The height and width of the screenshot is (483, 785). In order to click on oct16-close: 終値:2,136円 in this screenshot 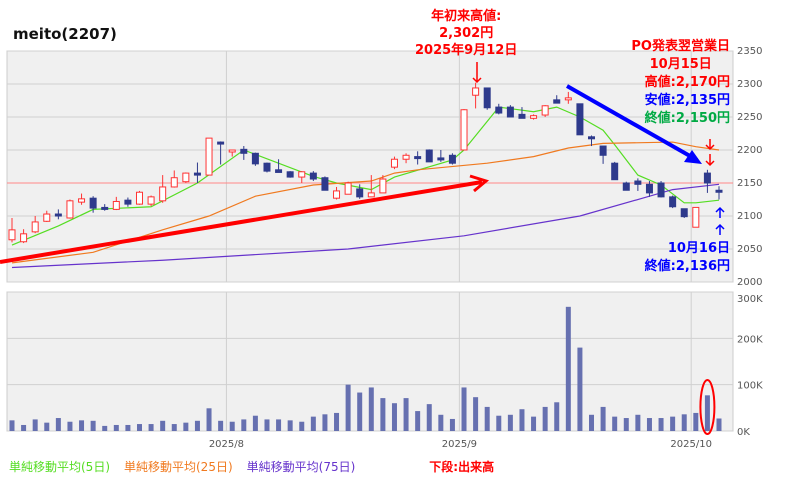, I will do `click(687, 266)`.